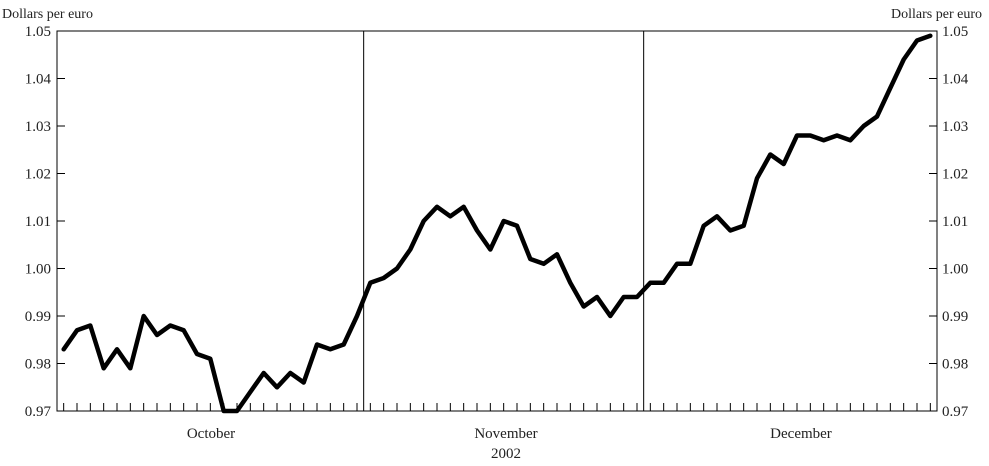 This screenshot has height=466, width=989. What do you see at coordinates (955, 222) in the screenshot?
I see `y-tick-label-right: 1.01` at bounding box center [955, 222].